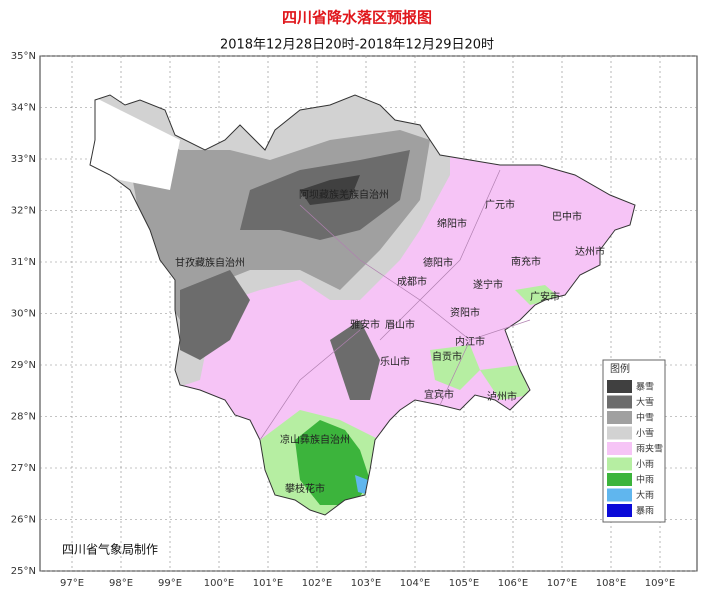 The image size is (715, 605). I want to click on lon-label: 102°E, so click(317, 583).